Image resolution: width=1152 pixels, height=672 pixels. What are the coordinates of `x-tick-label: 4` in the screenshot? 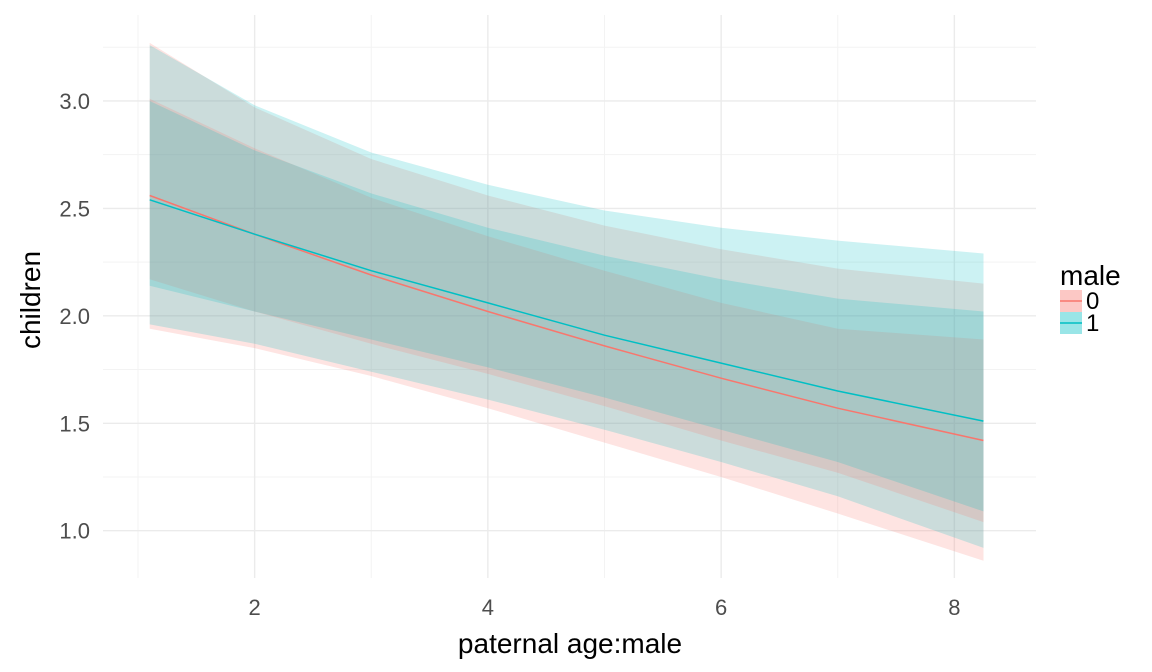 It's located at (488, 607).